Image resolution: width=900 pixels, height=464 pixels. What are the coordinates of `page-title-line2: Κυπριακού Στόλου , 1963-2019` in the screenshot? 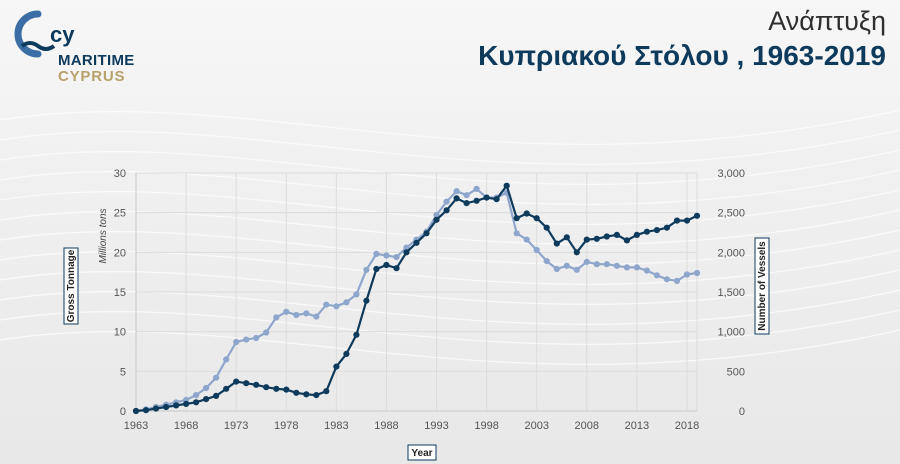 It's located at (682, 55).